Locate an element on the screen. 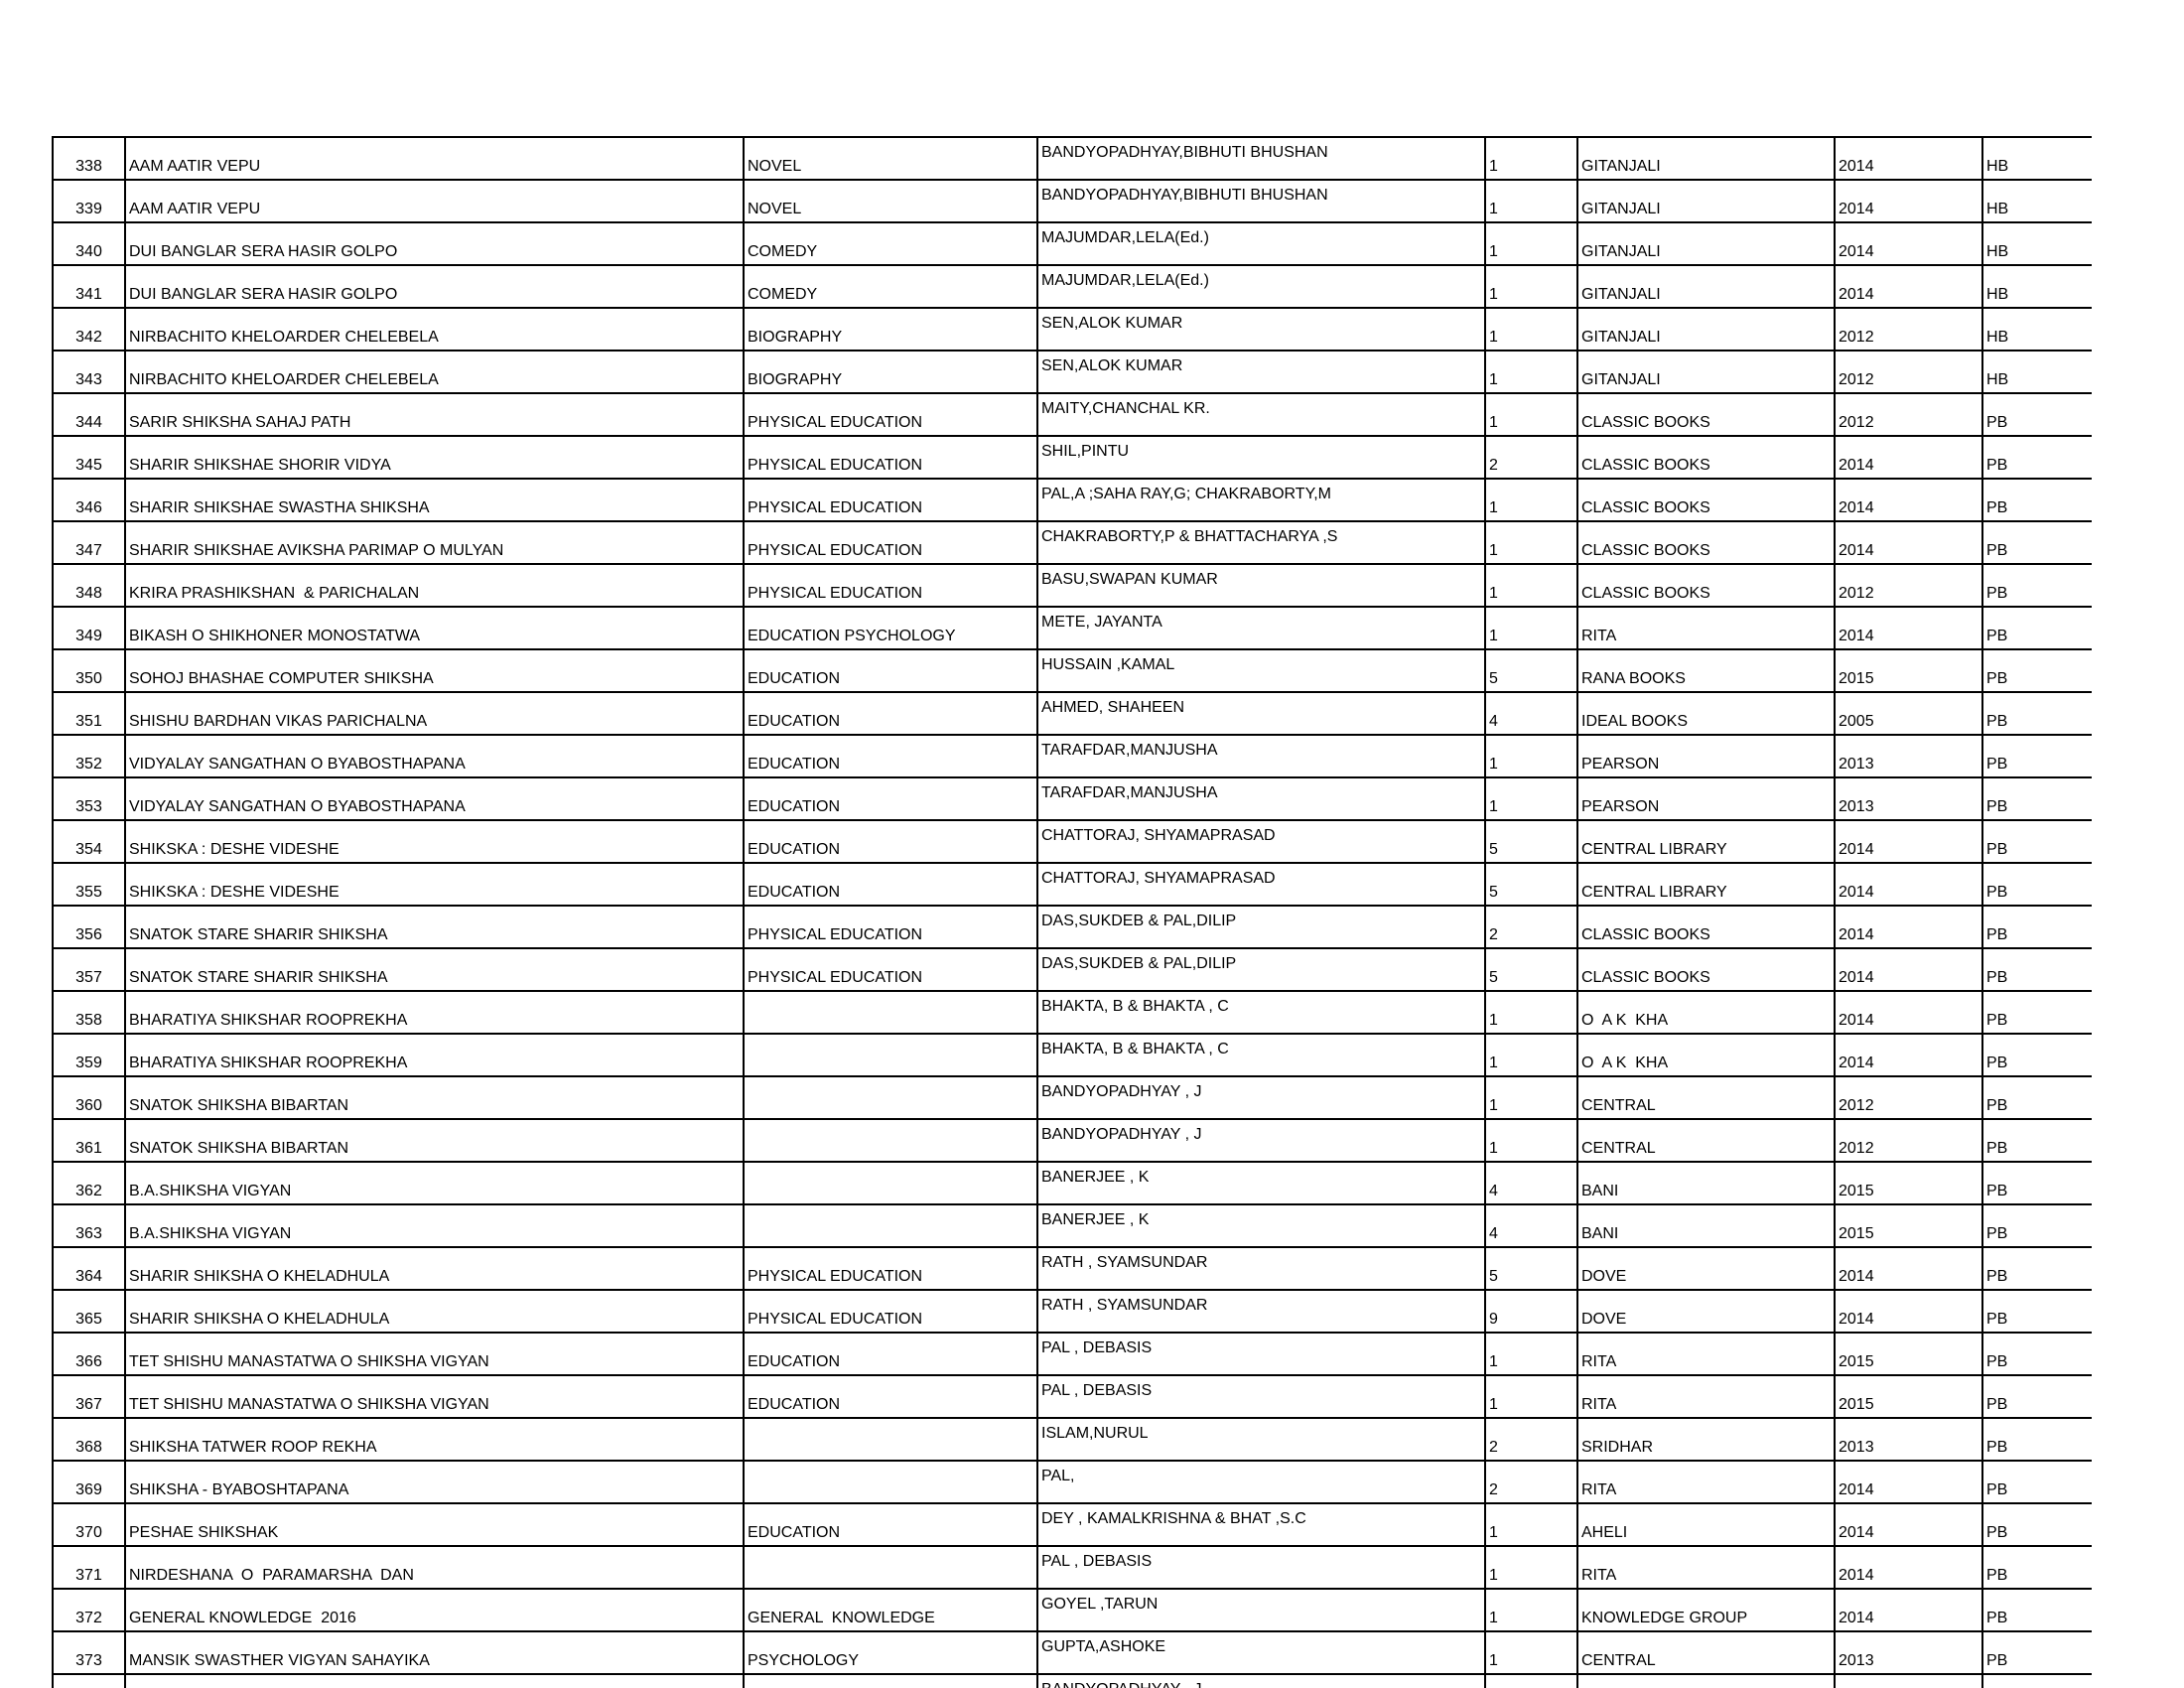  row-number-cell: 358 is located at coordinates (88, 1013).